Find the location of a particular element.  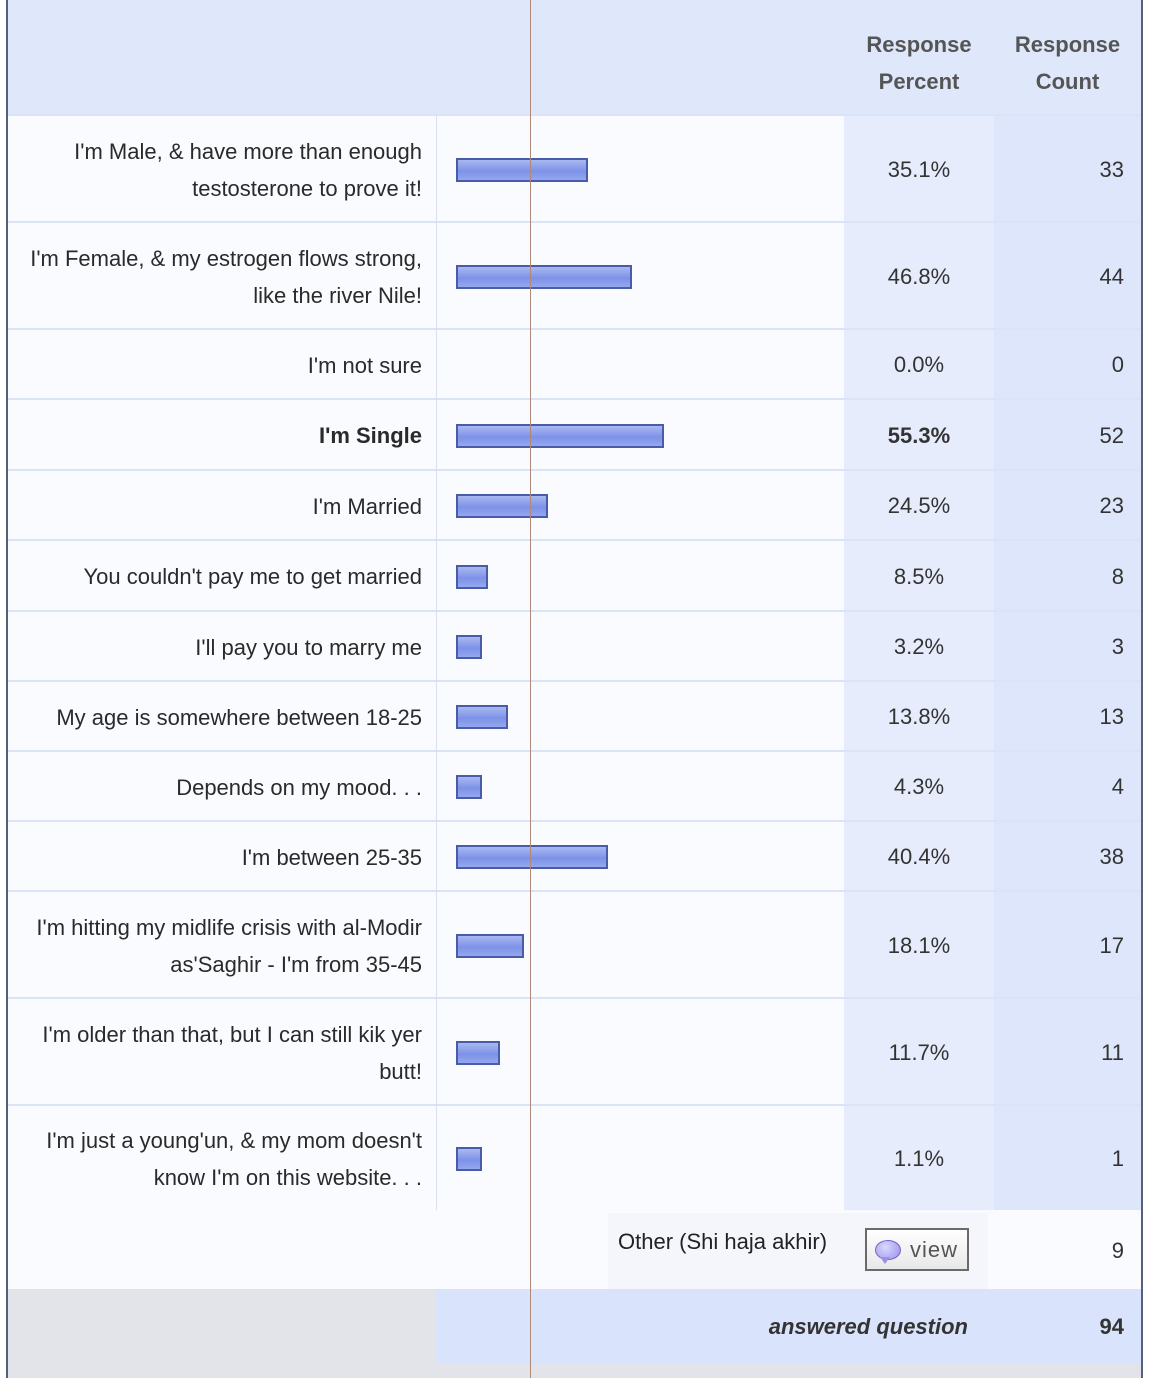

response-percent: 0.0% is located at coordinates (919, 365).